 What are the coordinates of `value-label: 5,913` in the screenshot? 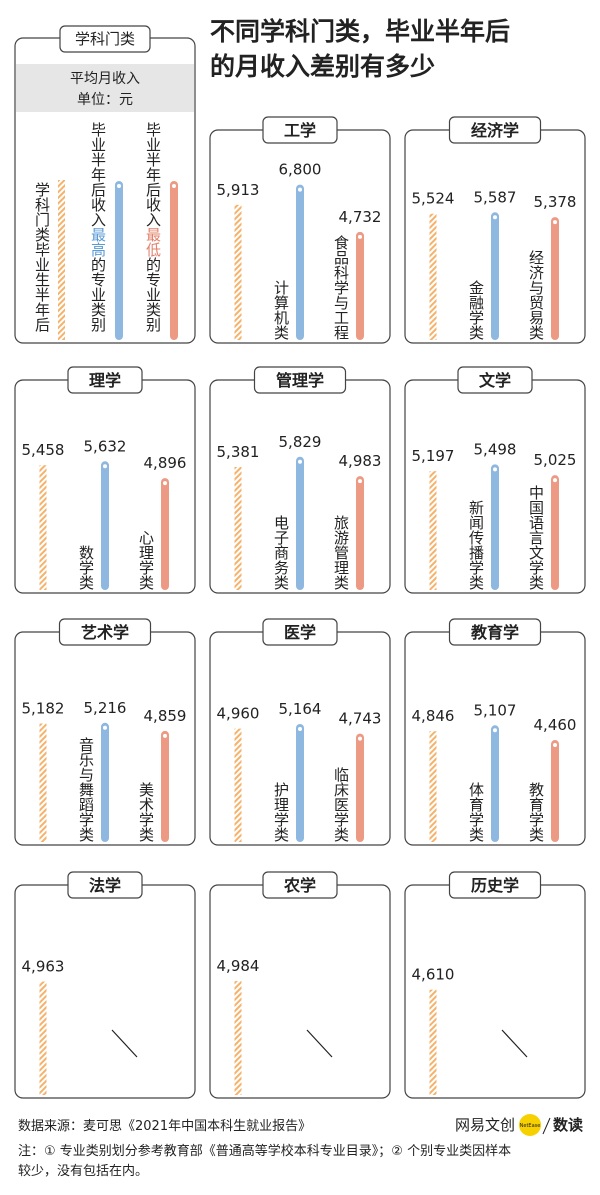 It's located at (238, 190).